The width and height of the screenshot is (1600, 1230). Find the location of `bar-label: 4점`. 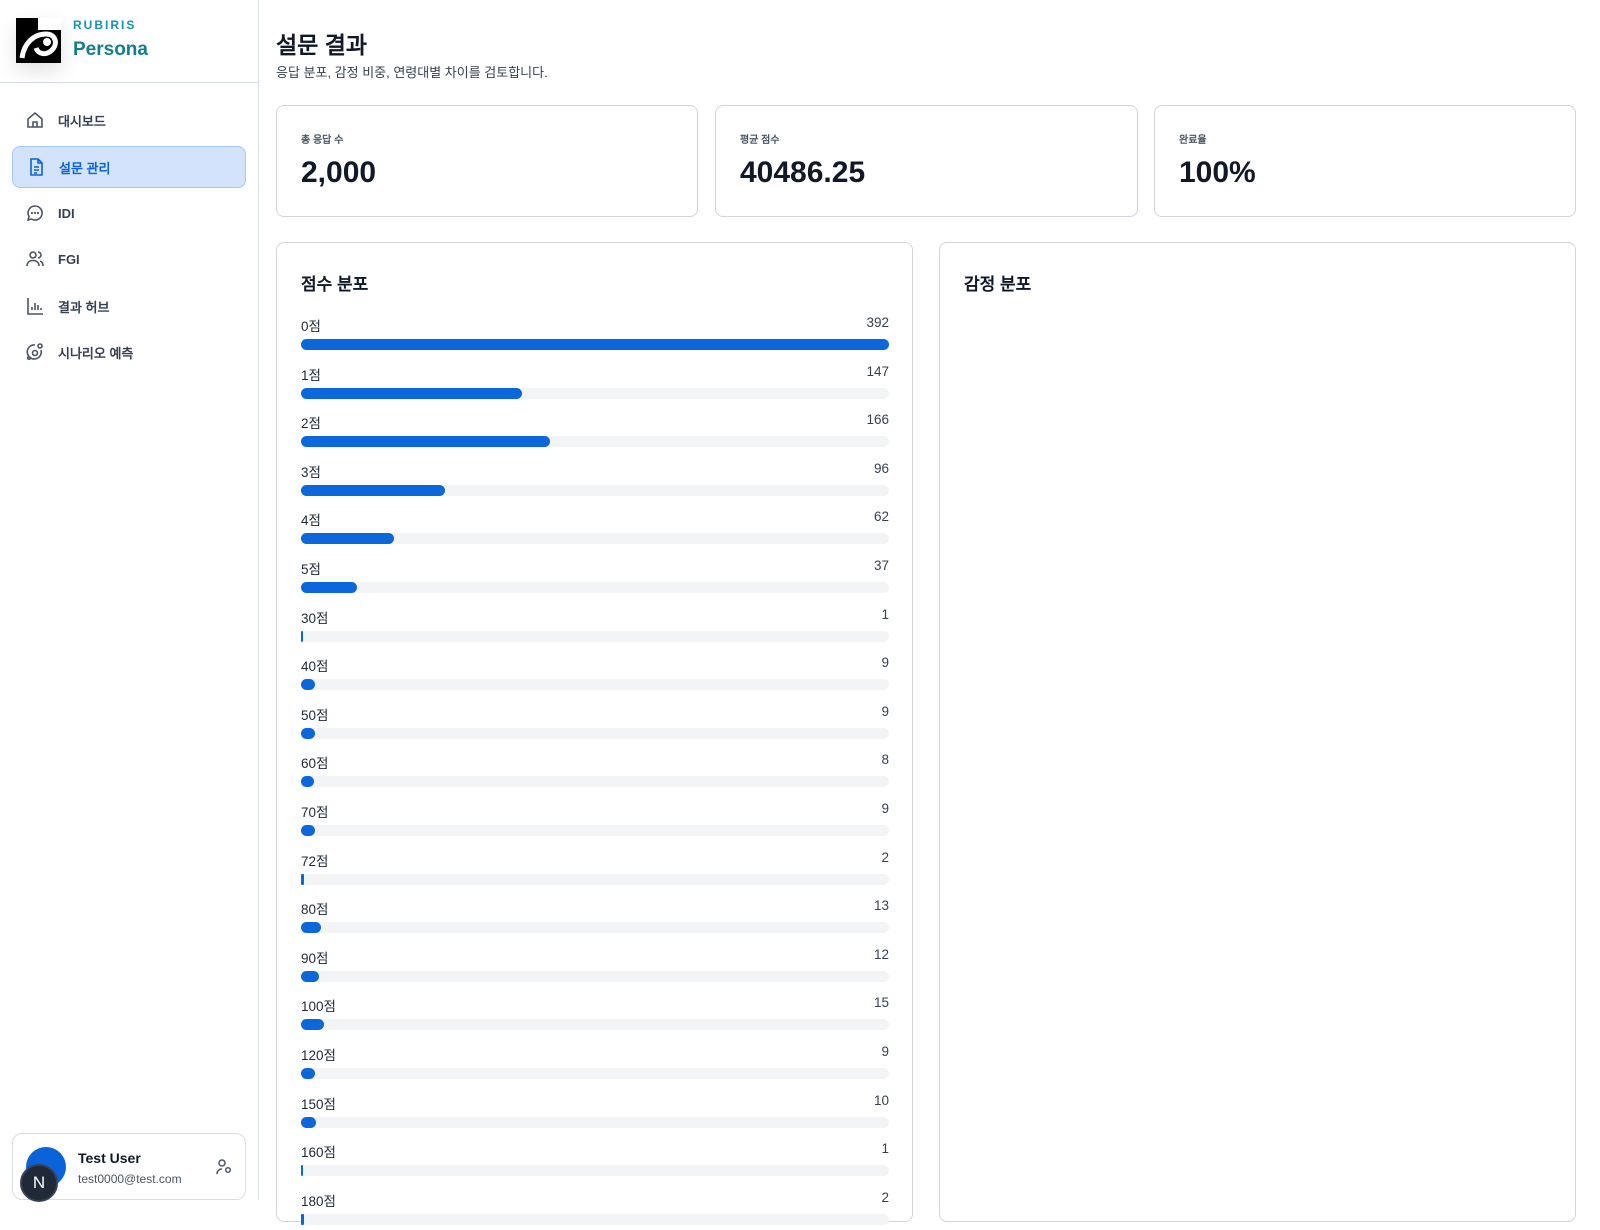

bar-label: 4점 is located at coordinates (311, 521).